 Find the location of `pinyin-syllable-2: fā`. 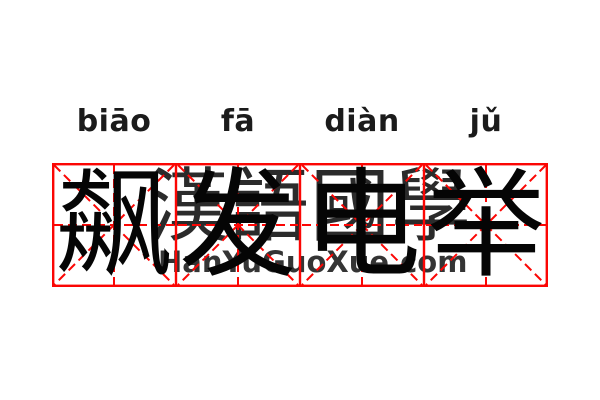

pinyin-syllable-2: fā is located at coordinates (238, 121).